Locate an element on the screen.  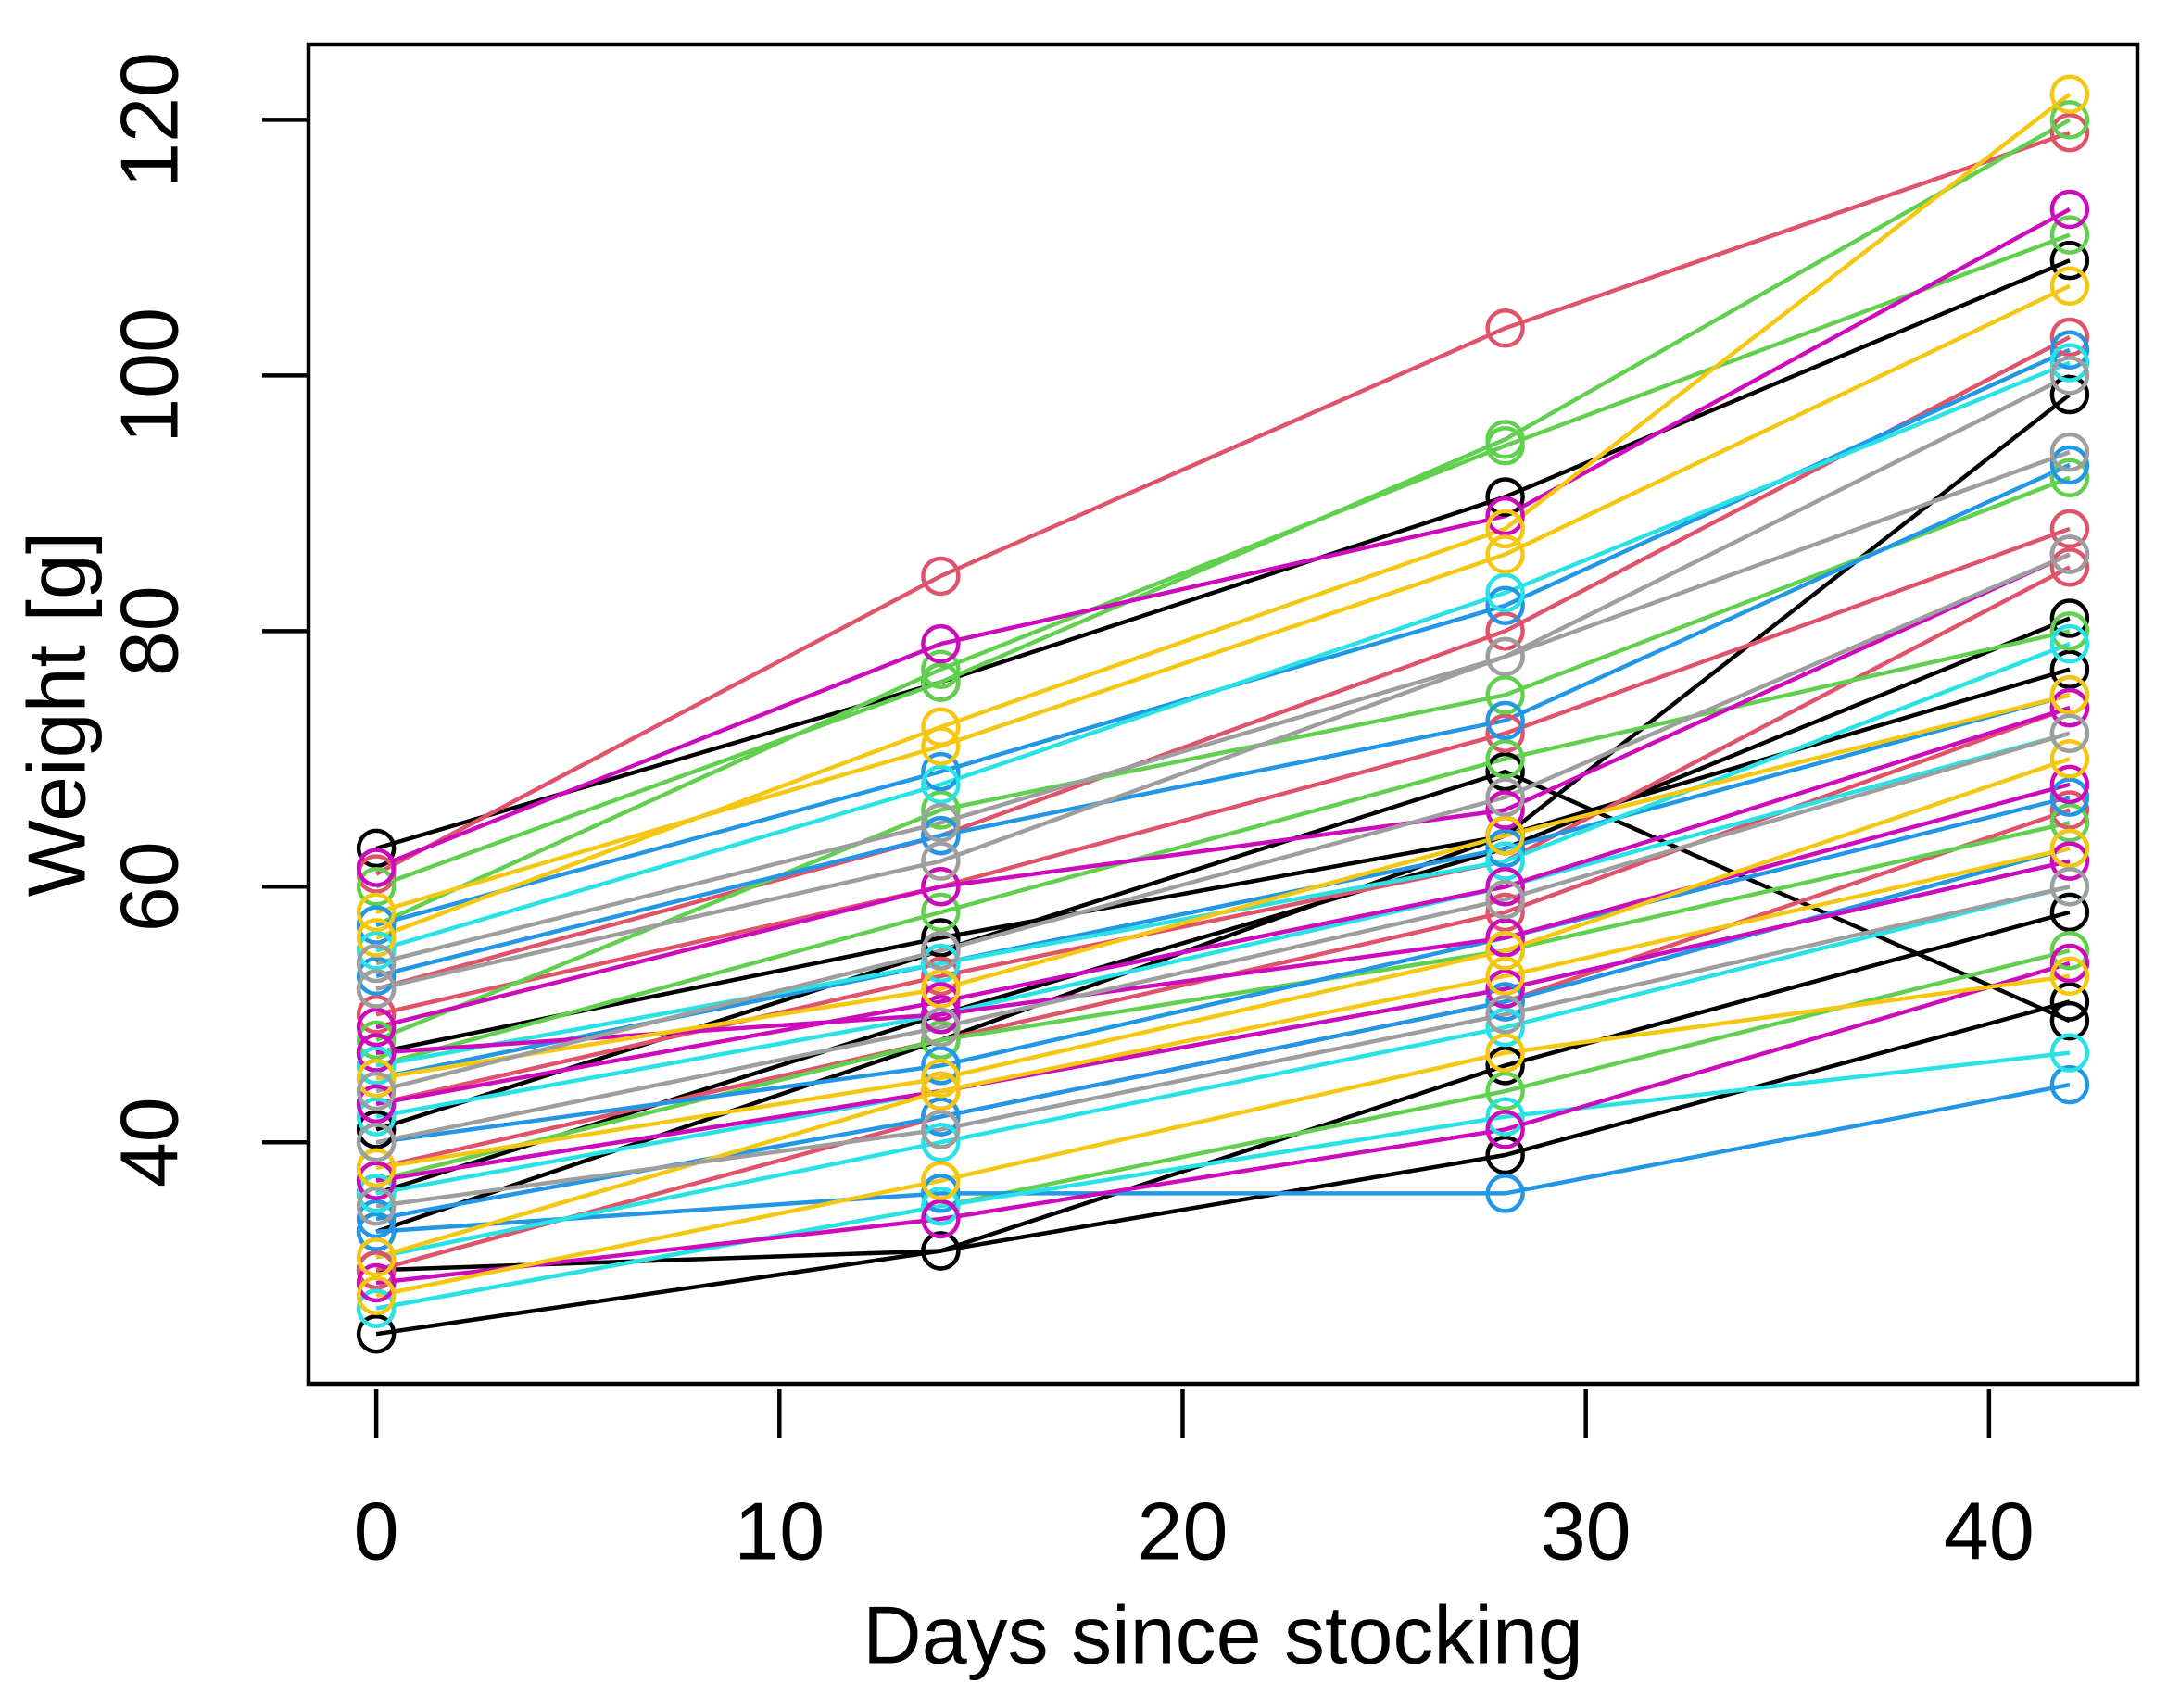
y-tick-label: 80 is located at coordinates (149, 631).